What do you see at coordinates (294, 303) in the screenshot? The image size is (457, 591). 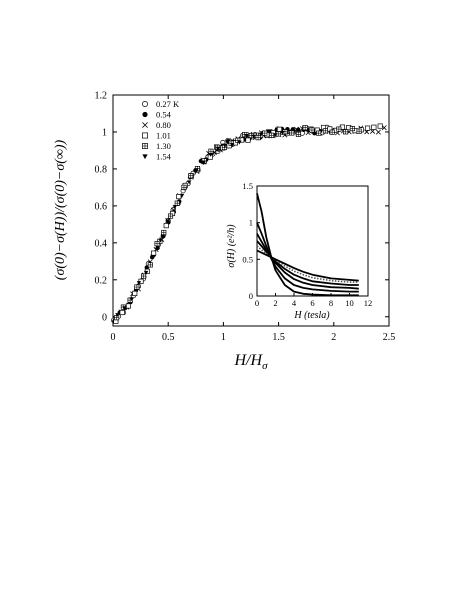 I see `inset-x-tick-label: 4` at bounding box center [294, 303].